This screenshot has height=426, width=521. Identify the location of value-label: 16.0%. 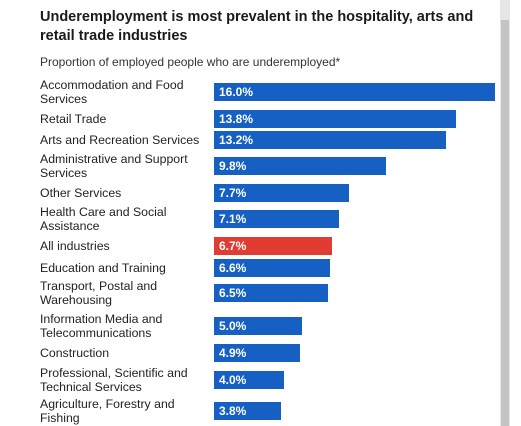
(236, 92).